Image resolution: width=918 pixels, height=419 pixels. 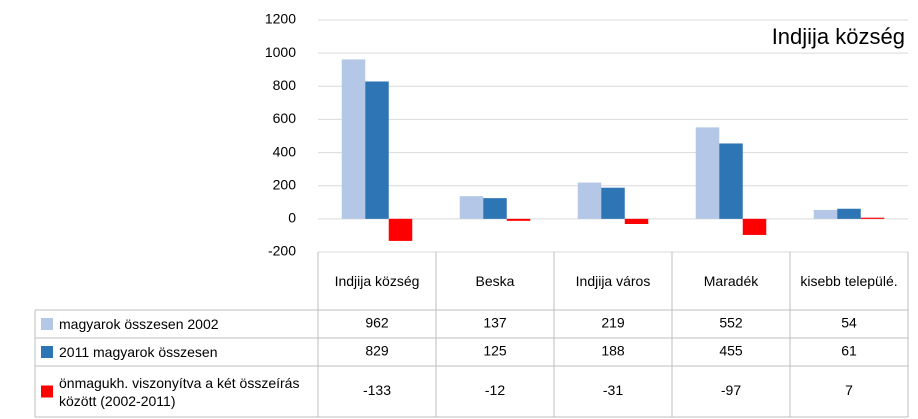 What do you see at coordinates (285, 151) in the screenshot?
I see `y-tick-label: 400` at bounding box center [285, 151].